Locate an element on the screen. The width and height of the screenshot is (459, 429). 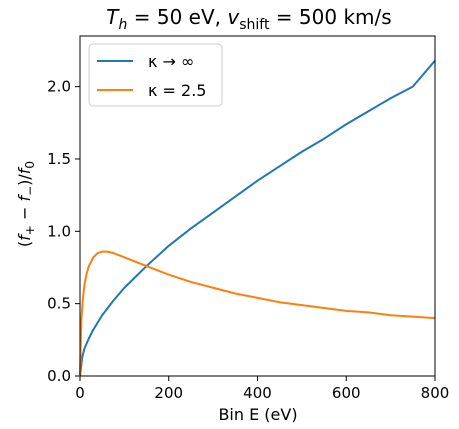
x-axis-label: Bin E (eV) is located at coordinates (257, 414).